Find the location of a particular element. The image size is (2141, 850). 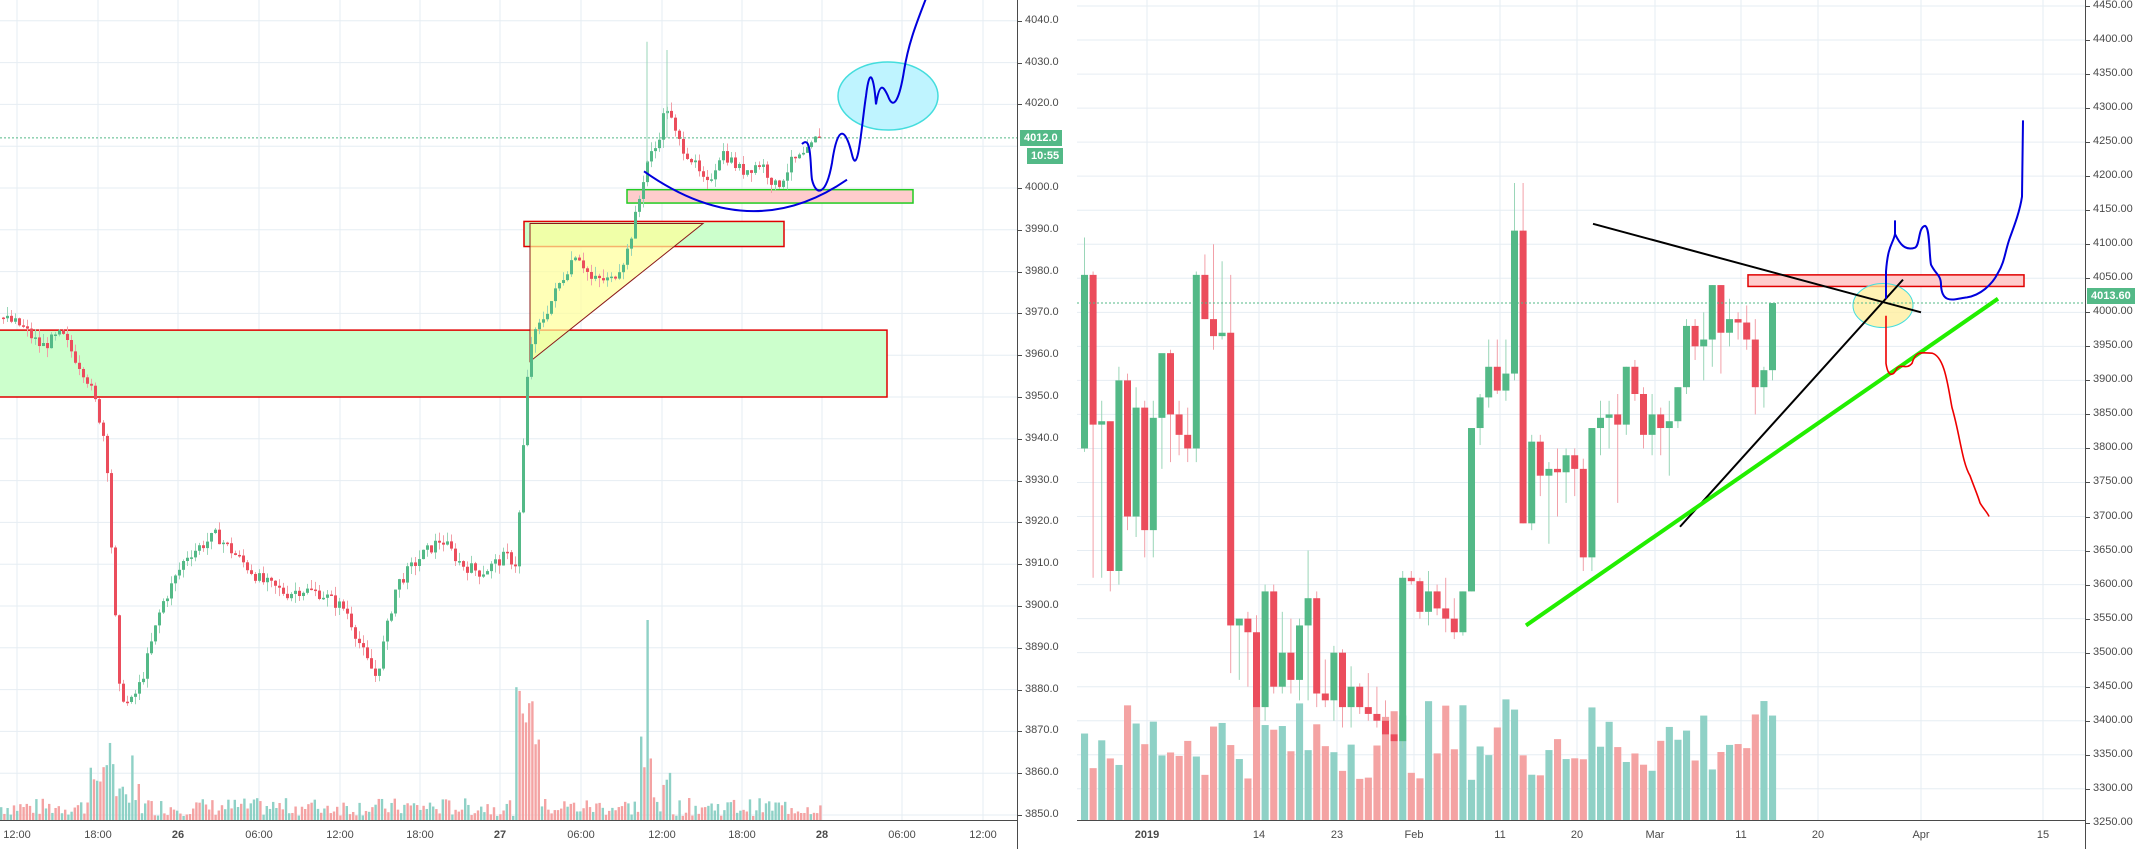

price-label: 3880.0 is located at coordinates (1042, 688).